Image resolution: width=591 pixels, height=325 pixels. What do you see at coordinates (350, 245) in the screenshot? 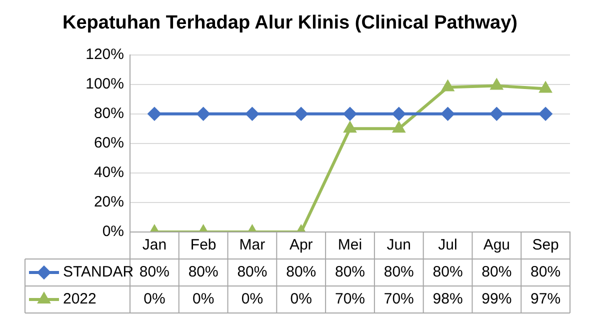
I see `x-tick-label: Mei` at bounding box center [350, 245].